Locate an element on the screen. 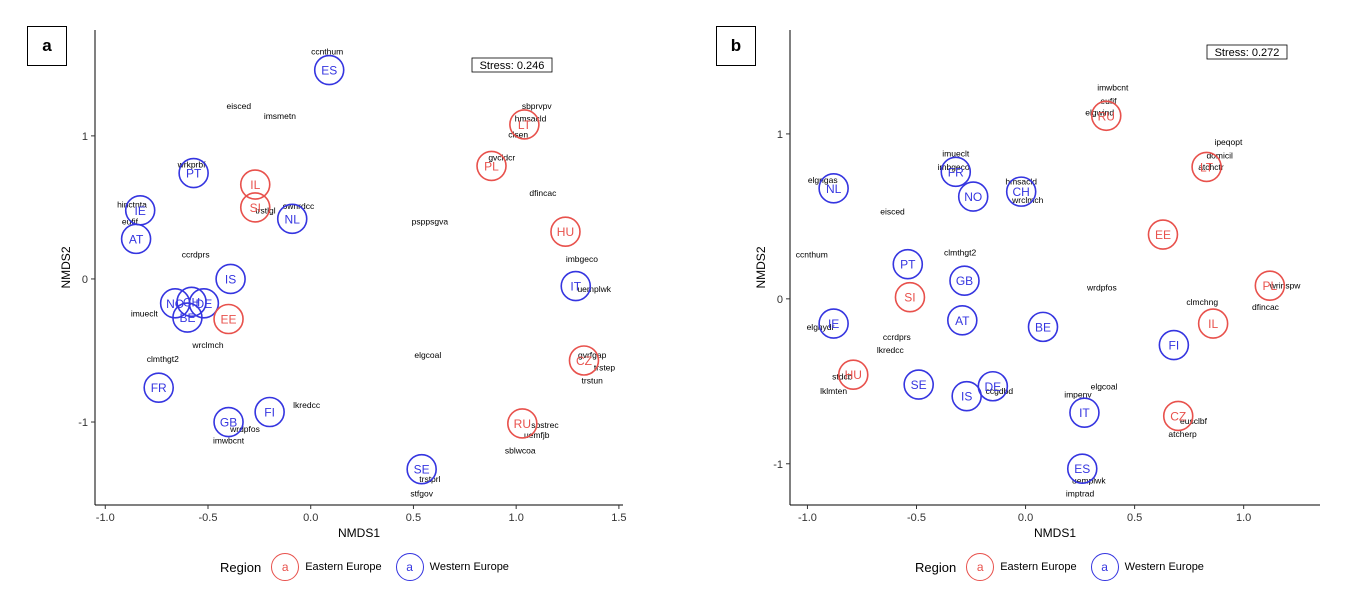 This screenshot has height=599, width=1369. variable-label: ccgdbd is located at coordinates (1000, 391).